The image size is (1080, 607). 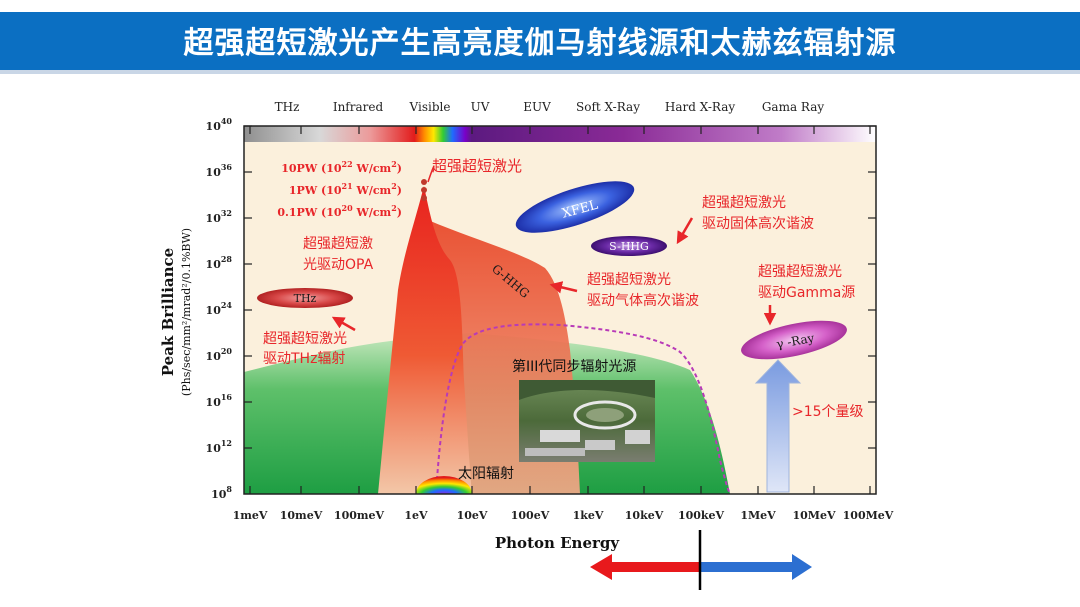 What do you see at coordinates (305, 338) in the screenshot?
I see `thz-label-line1: 超强超短激光` at bounding box center [305, 338].